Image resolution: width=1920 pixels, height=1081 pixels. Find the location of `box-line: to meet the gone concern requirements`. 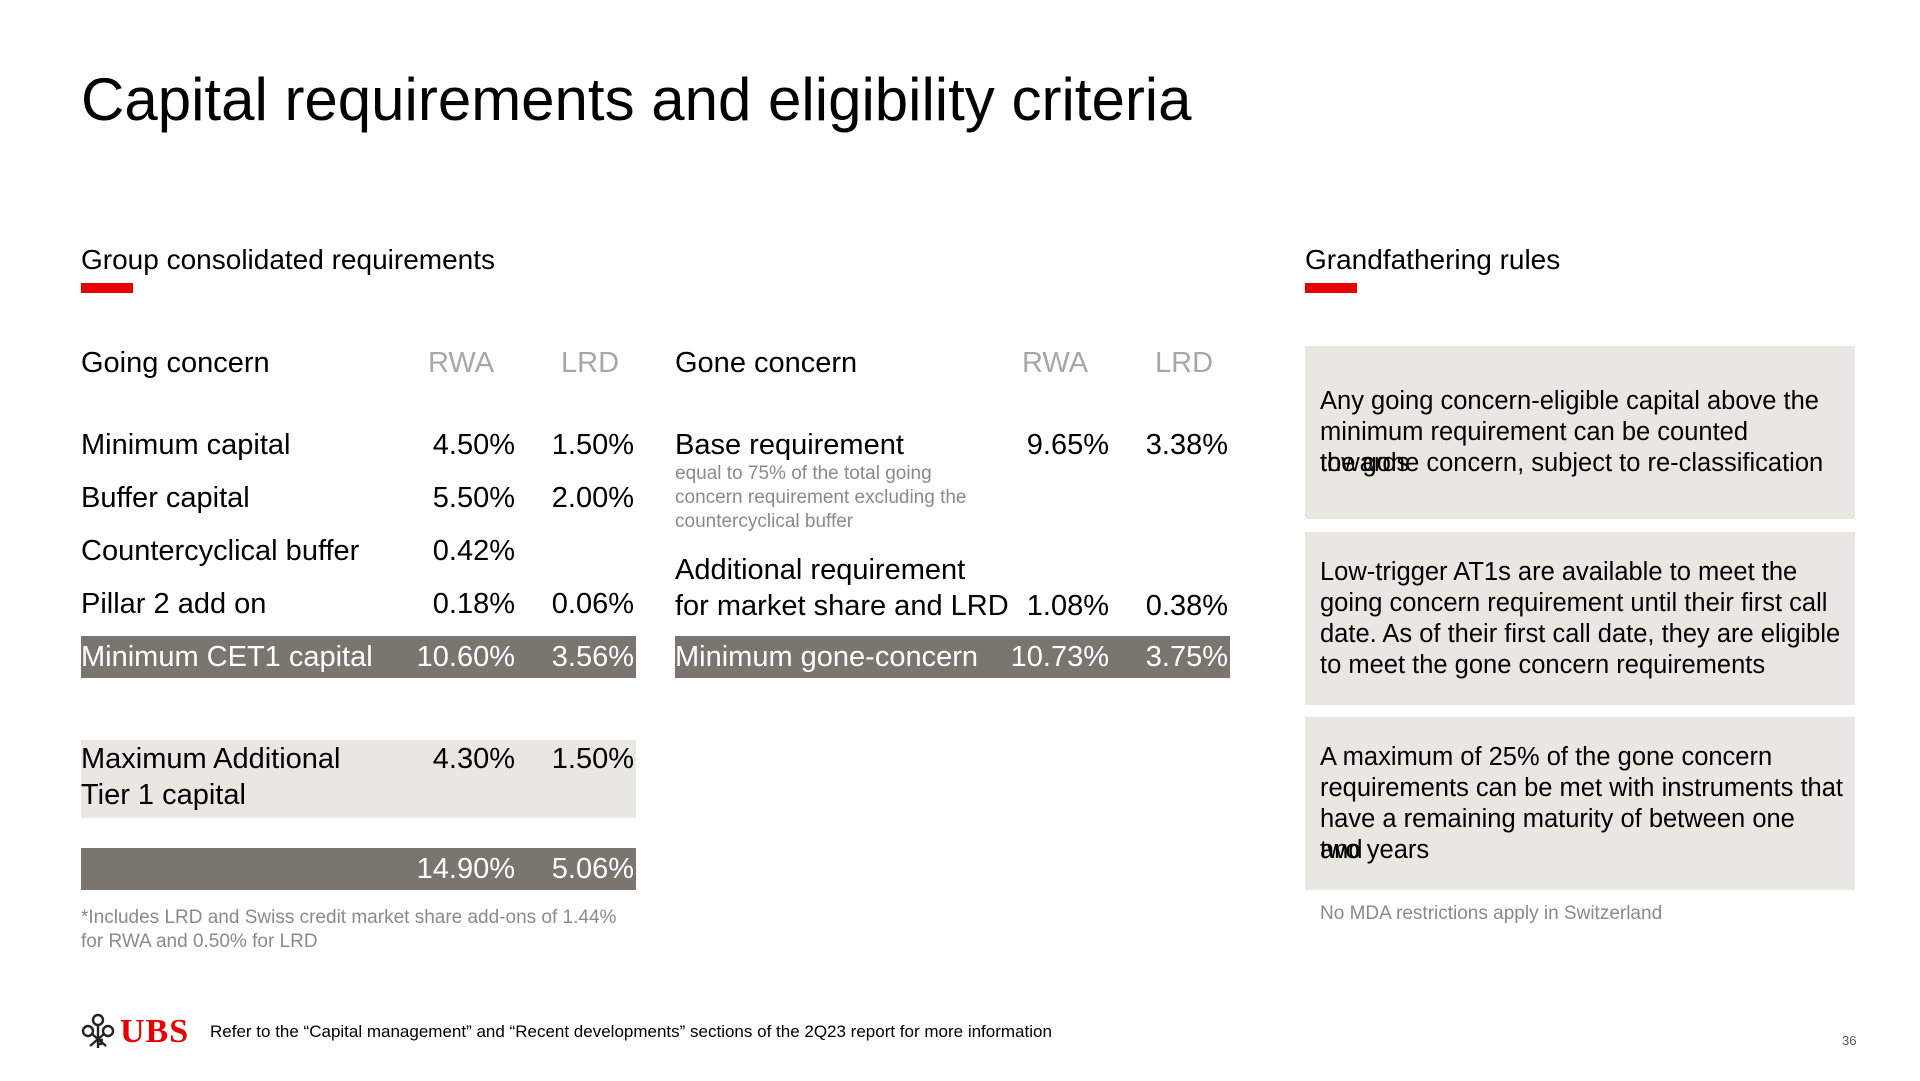

box-line: to meet the gone concern requirements is located at coordinates (1543, 665).